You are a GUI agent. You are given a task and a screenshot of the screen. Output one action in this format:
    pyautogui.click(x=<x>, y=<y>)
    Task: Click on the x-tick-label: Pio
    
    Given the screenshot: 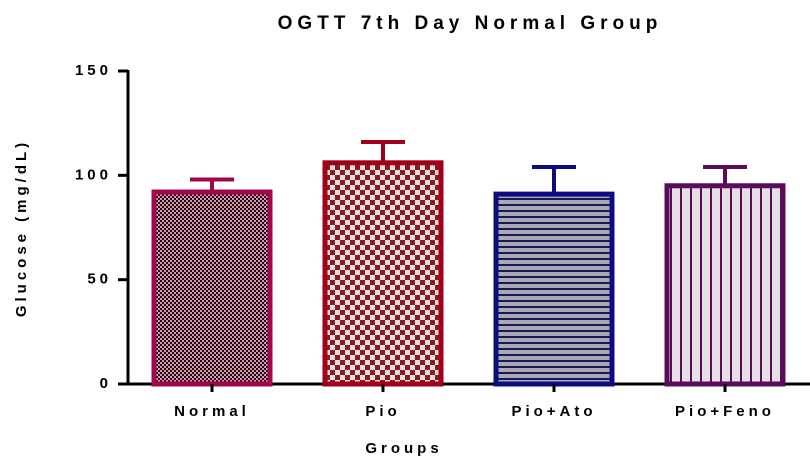 What is the action you would take?
    pyautogui.click(x=382, y=411)
    